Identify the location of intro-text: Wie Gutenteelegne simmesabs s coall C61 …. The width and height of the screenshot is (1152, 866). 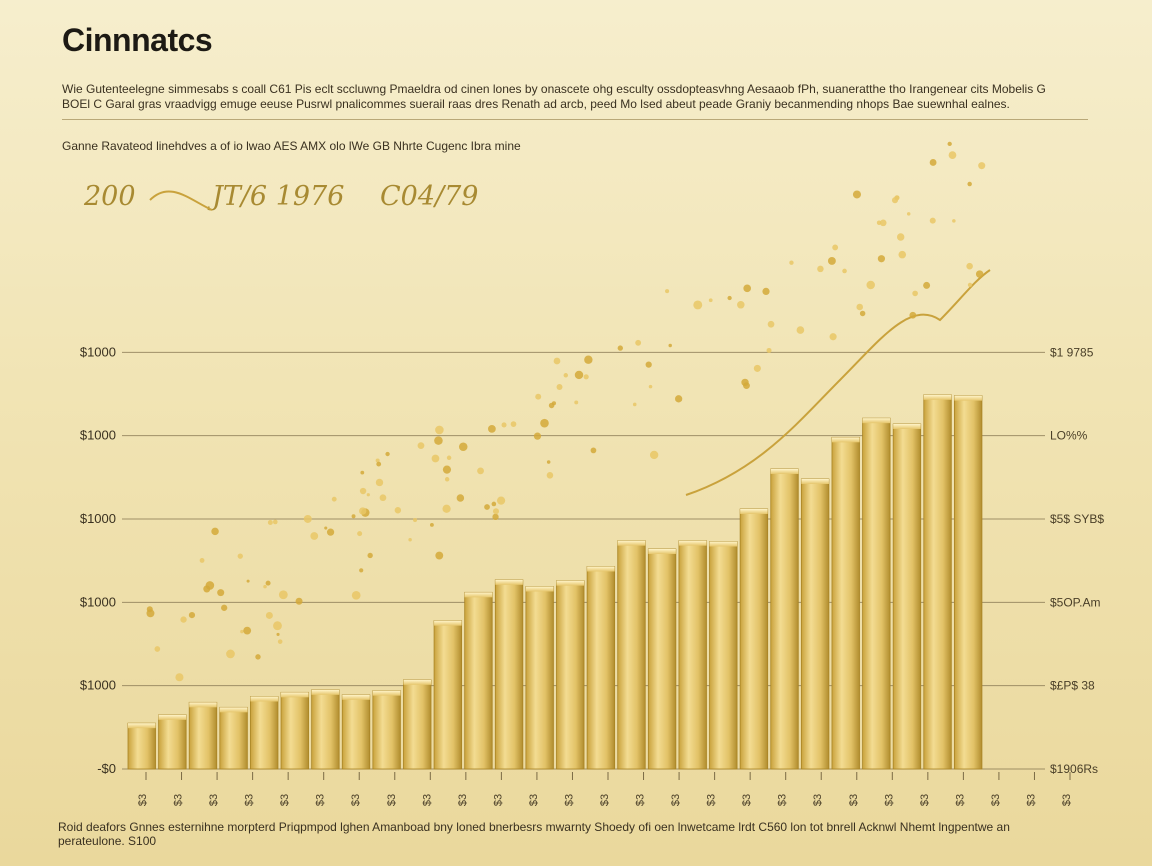
(554, 96).